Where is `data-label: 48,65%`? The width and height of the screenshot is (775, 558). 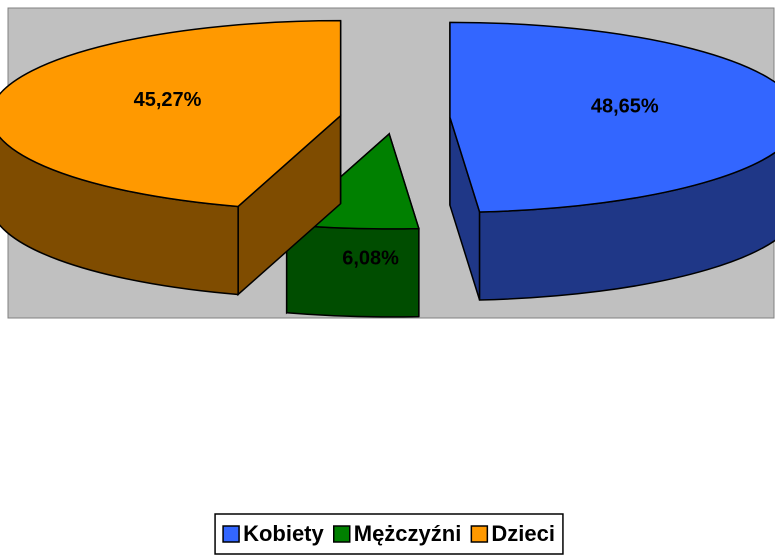
data-label: 48,65% is located at coordinates (625, 107).